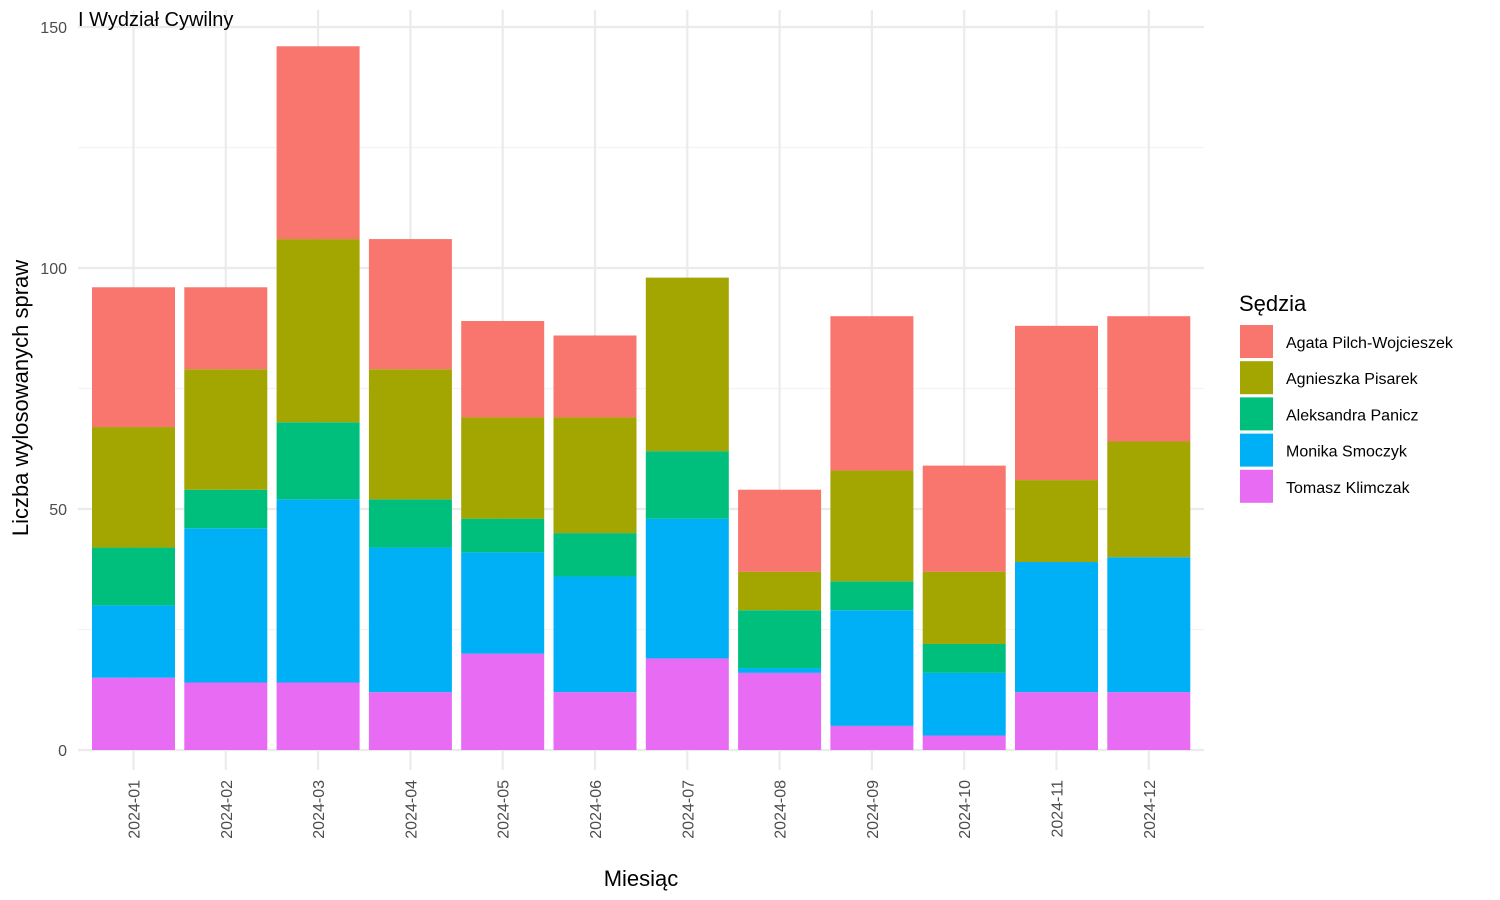 The image size is (1500, 900). Describe the element at coordinates (1273, 303) in the screenshot. I see `legend-title: Sędzia` at that location.